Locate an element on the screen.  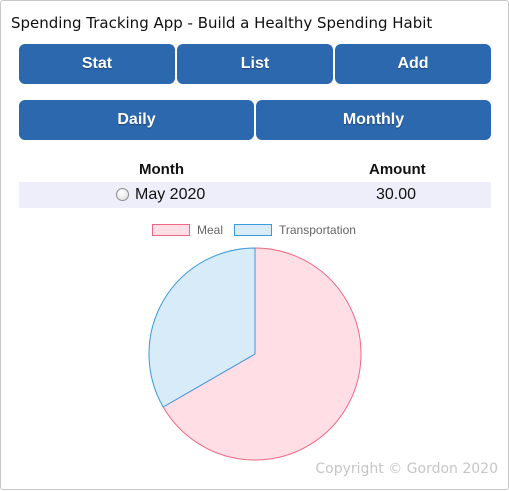
legend-label-meal: Meal is located at coordinates (210, 230).